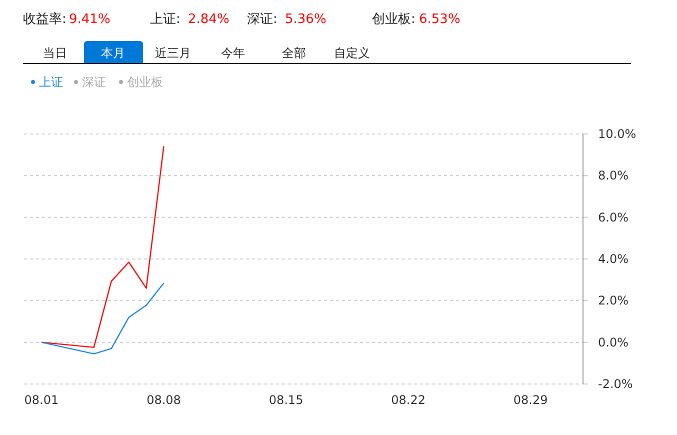 The width and height of the screenshot is (677, 435). I want to click on x-tick-label: 08.01, so click(41, 400).